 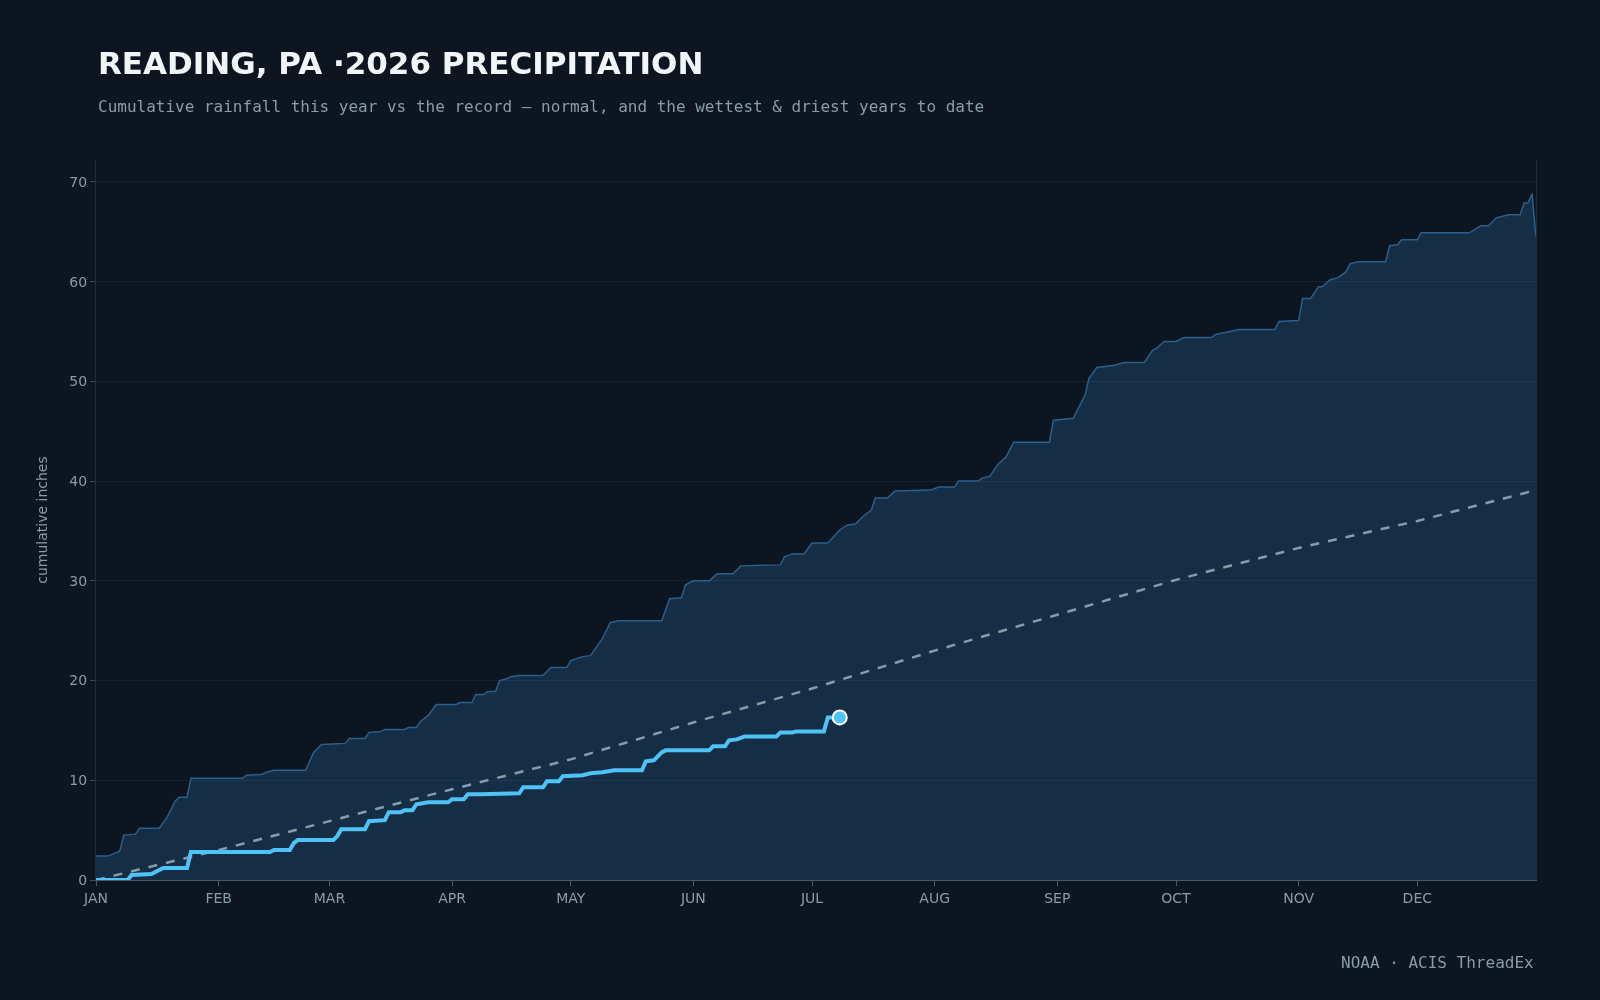 What do you see at coordinates (452, 897) in the screenshot?
I see `x-tick-label: APR` at bounding box center [452, 897].